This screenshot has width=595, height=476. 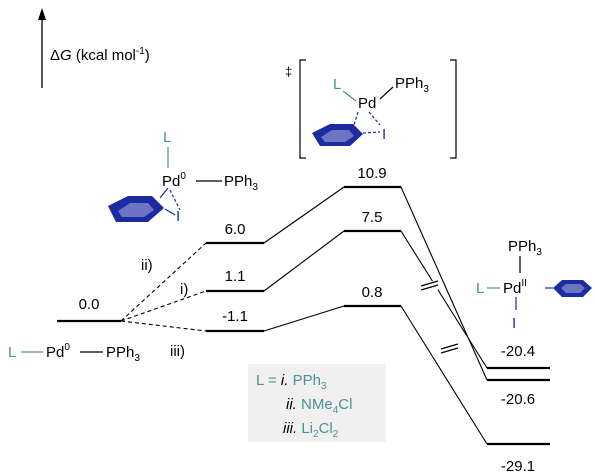 What do you see at coordinates (235, 276) in the screenshot?
I see `energy-i-int: 1.1` at bounding box center [235, 276].